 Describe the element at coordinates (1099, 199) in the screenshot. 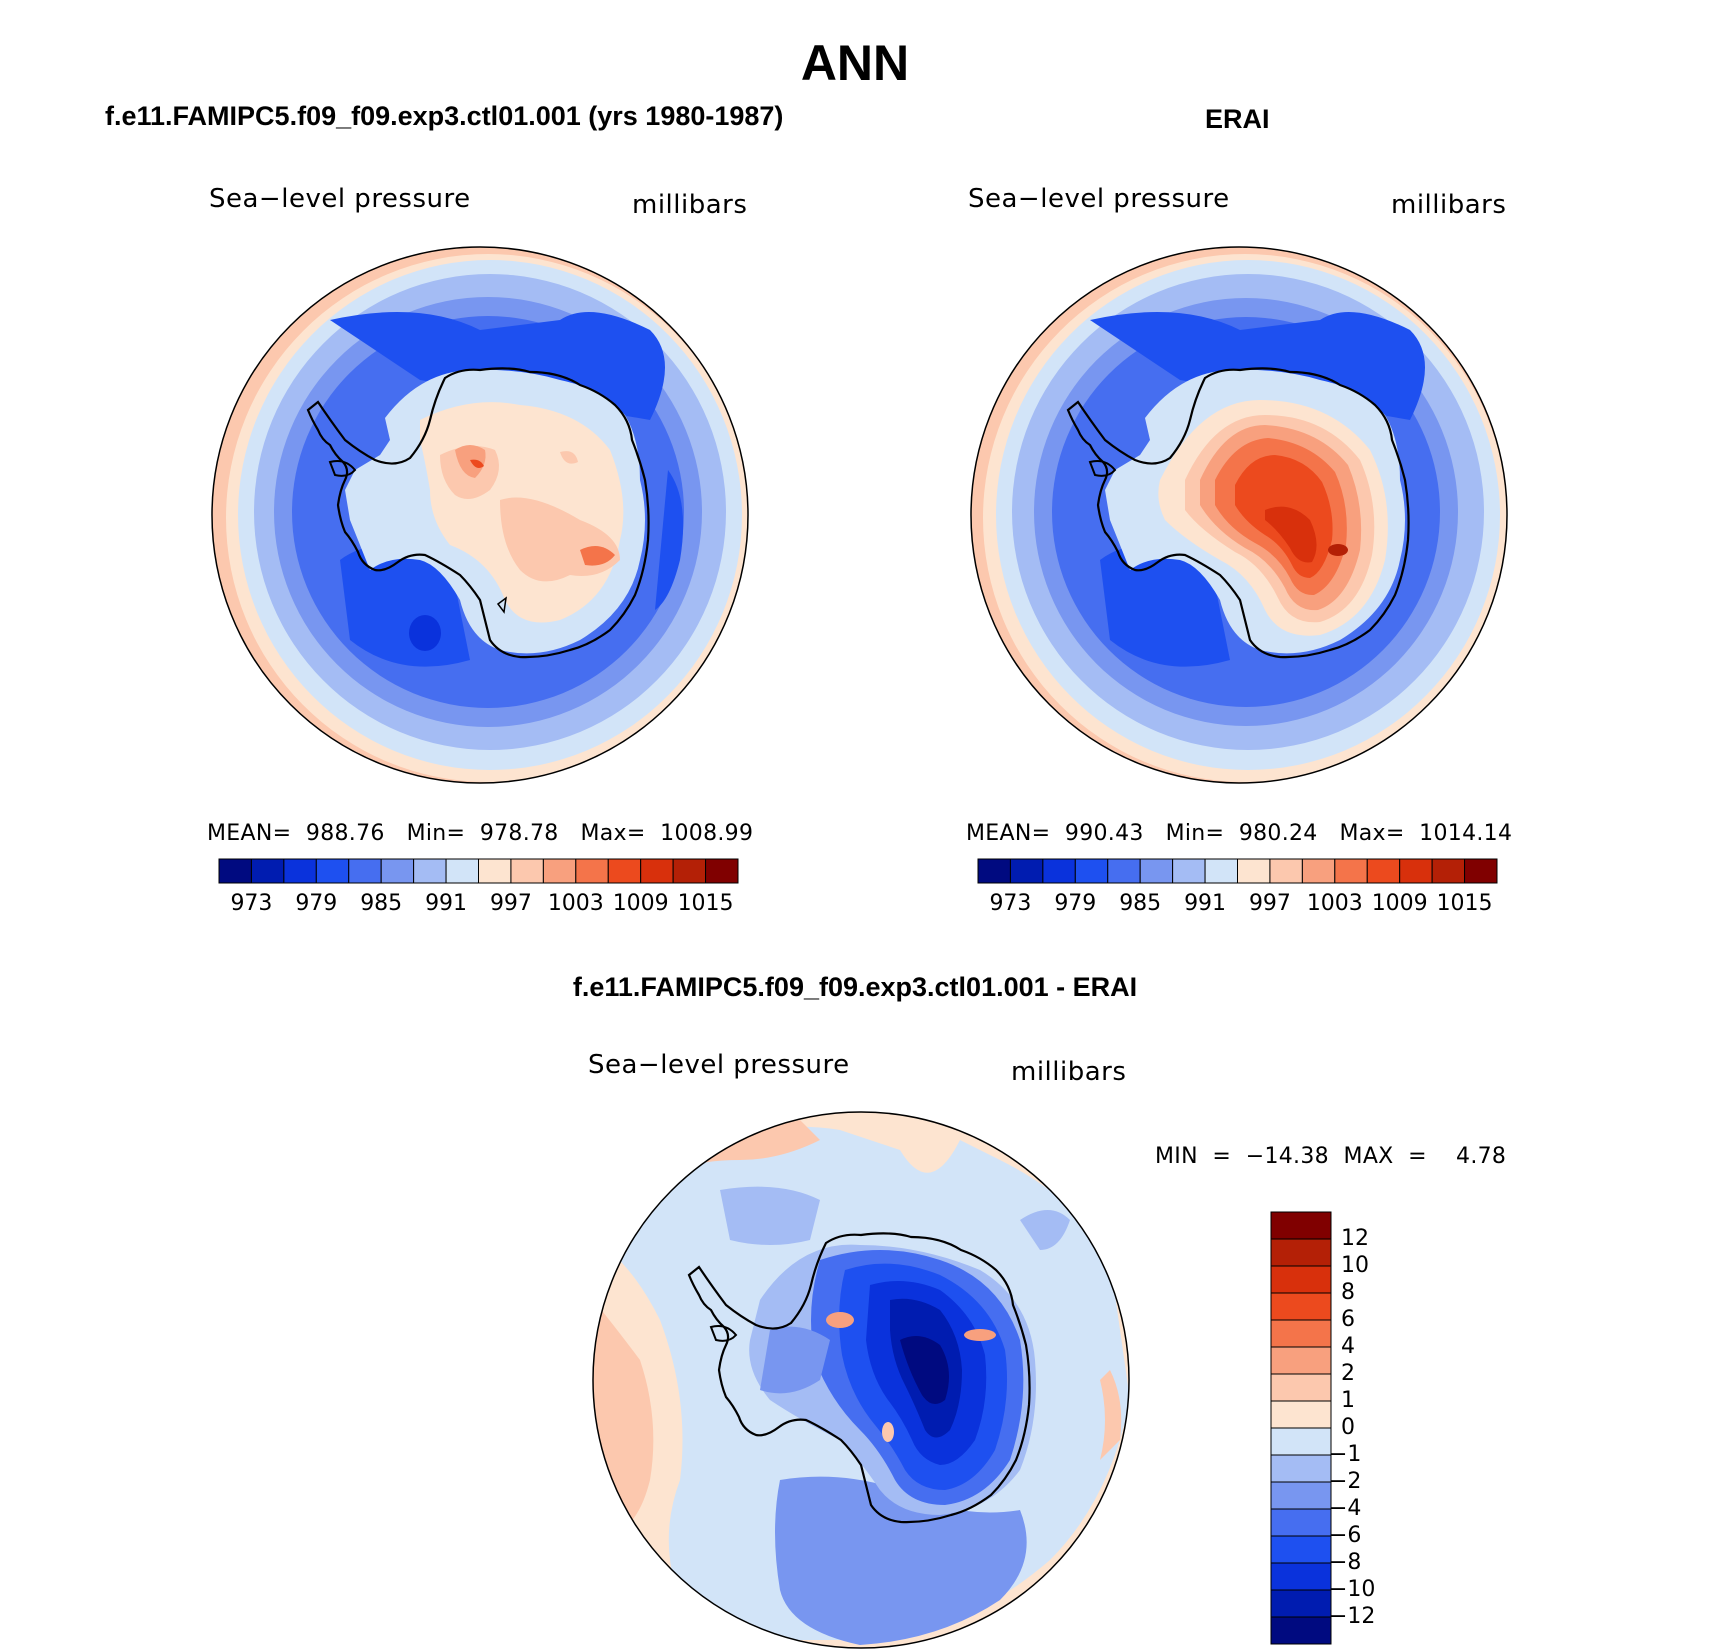

I see `right-variable-label: Sea−level pressure` at that location.